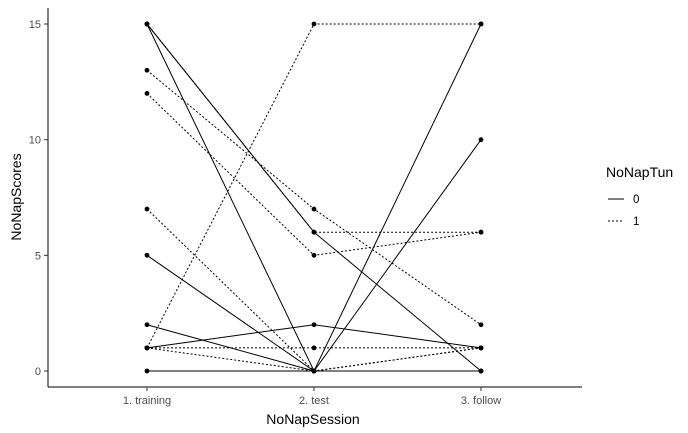 The width and height of the screenshot is (688, 433). I want to click on legend-title: NoNapTun, so click(639, 172).